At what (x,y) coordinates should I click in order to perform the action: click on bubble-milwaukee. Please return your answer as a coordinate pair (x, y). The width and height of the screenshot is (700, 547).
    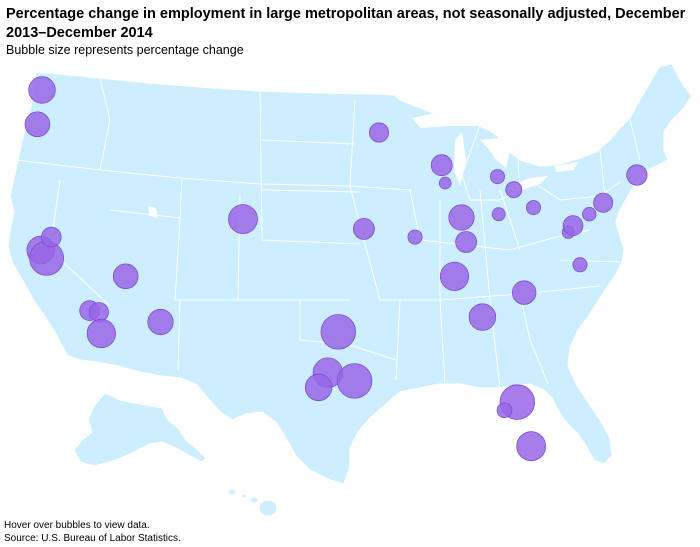
    Looking at the image, I should click on (441, 165).